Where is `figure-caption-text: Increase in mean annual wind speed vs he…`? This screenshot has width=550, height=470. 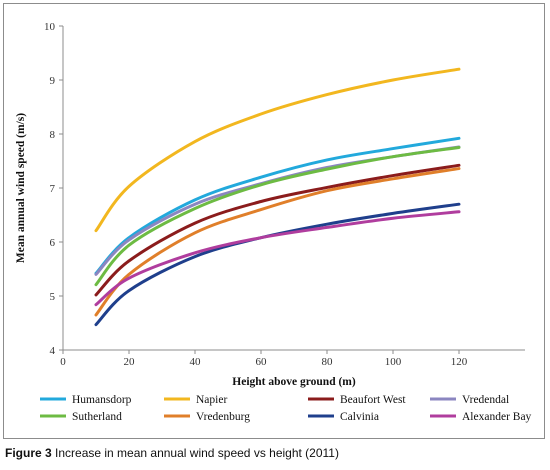
figure-caption-text: Increase in mean annual wind speed vs he… is located at coordinates (195, 453).